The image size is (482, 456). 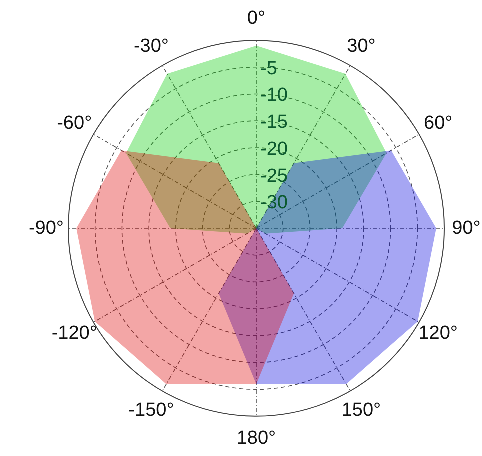 What do you see at coordinates (274, 123) in the screenshot?
I see `y-tick-label: -15` at bounding box center [274, 123].